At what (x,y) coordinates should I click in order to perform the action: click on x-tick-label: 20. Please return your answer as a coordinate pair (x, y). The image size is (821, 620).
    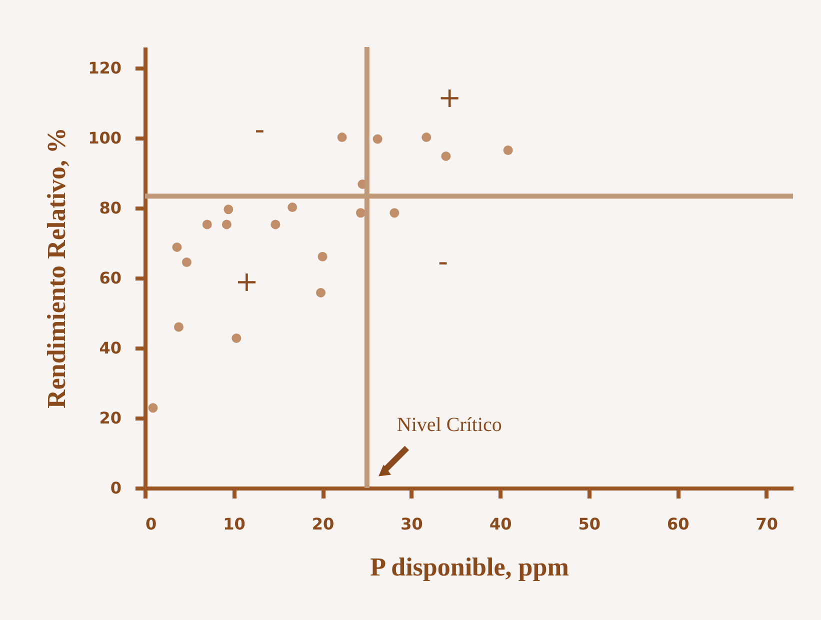
    Looking at the image, I should click on (323, 524).